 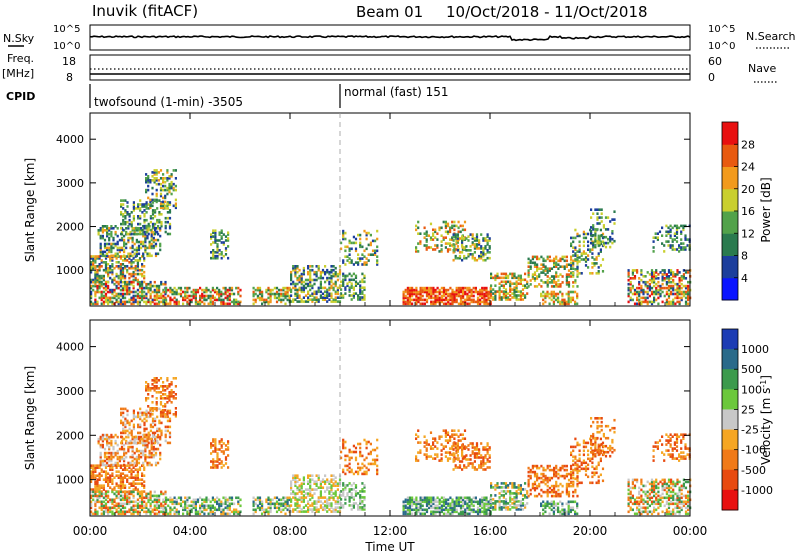 I want to click on freq-unit: [MHz], so click(x=18, y=73).